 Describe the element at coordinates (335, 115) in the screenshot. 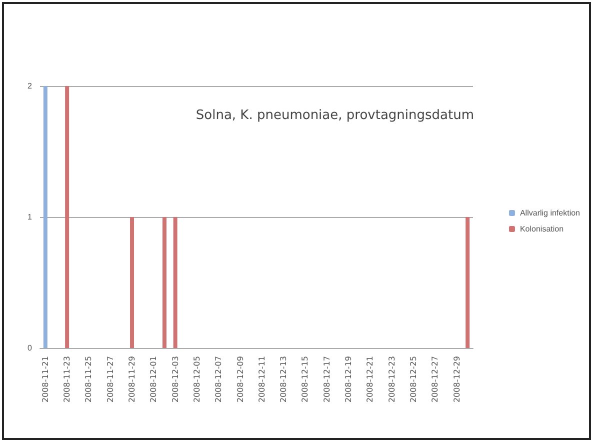

I see `text: Solna, K. pneumoniae, provtagningsdatum` at that location.